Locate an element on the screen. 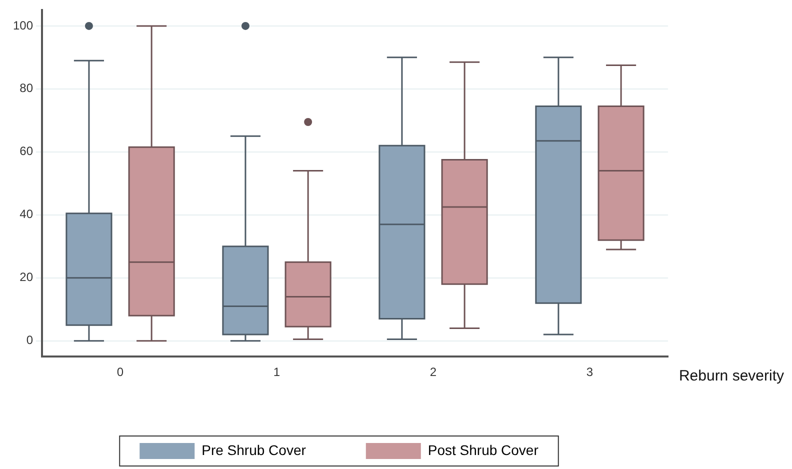  y-tick-label: 40 is located at coordinates (27, 214).